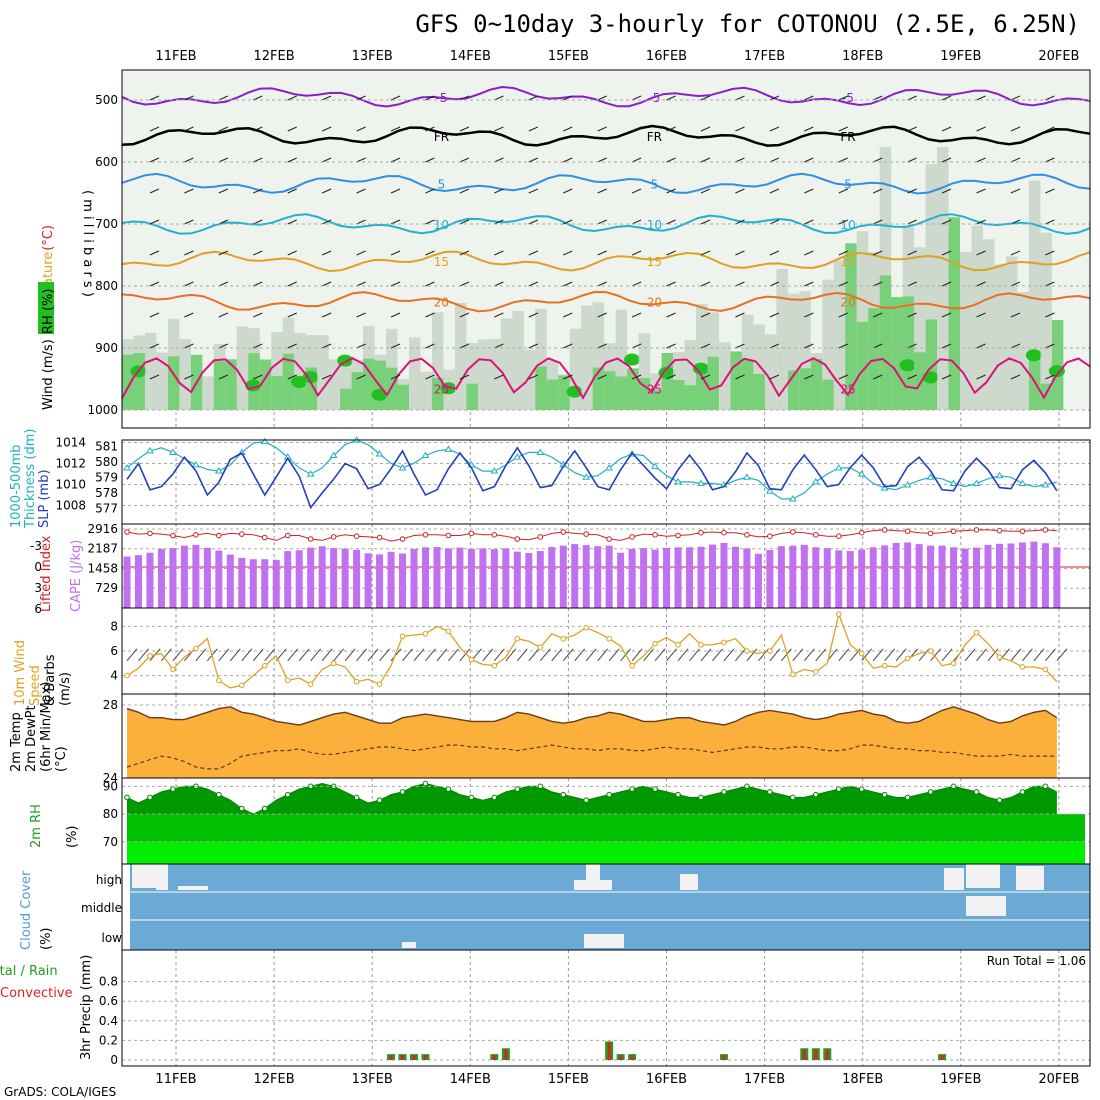 This screenshot has width=1100, height=1100. Describe the element at coordinates (70, 485) in the screenshot. I see `y-tick-label: 1010` at that location.